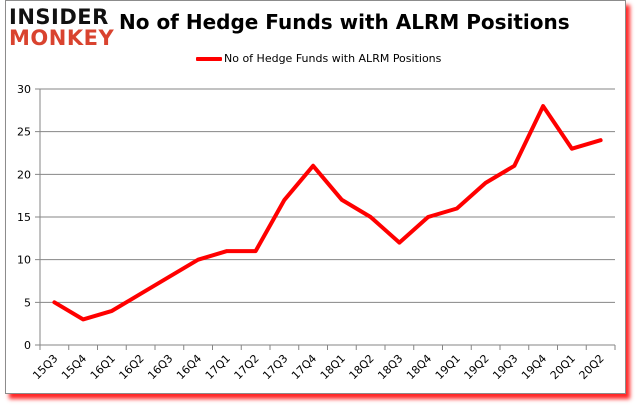 This screenshot has height=405, width=635. What do you see at coordinates (24, 132) in the screenshot?
I see `y-tick-label: 25` at bounding box center [24, 132].